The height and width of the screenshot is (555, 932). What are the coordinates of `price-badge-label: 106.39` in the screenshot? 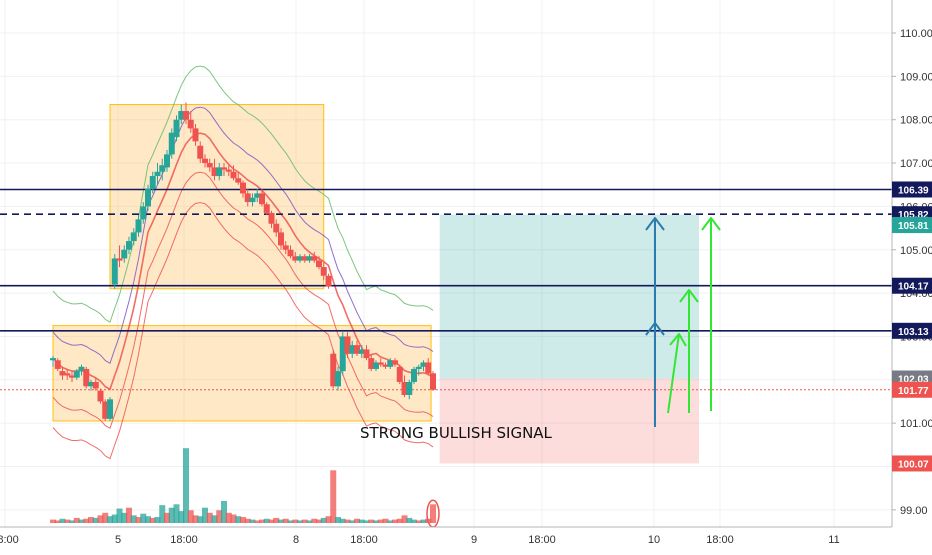 It's located at (913, 190).